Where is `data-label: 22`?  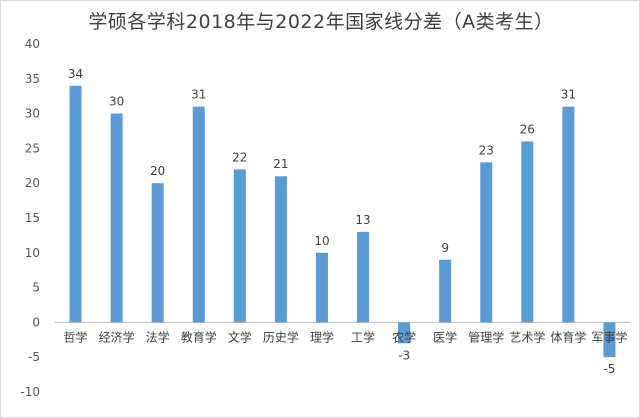 data-label: 22 is located at coordinates (239, 157).